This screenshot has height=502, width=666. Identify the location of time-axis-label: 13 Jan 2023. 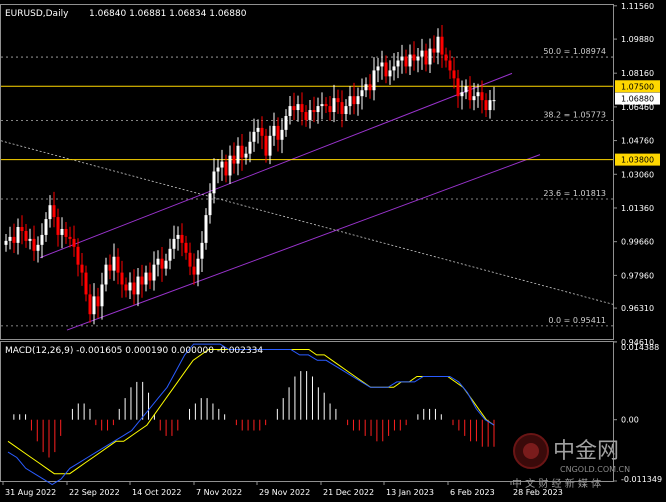
(410, 492).